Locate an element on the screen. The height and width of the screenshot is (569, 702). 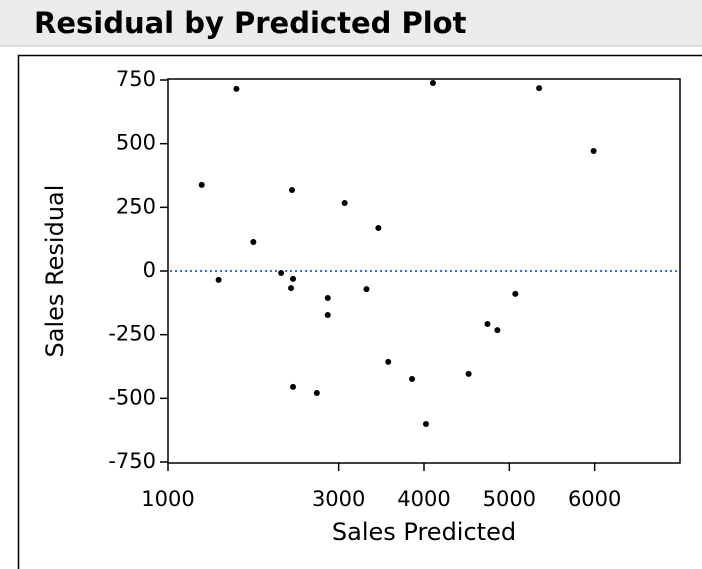
y-tick-label: 500 is located at coordinates (136, 143).